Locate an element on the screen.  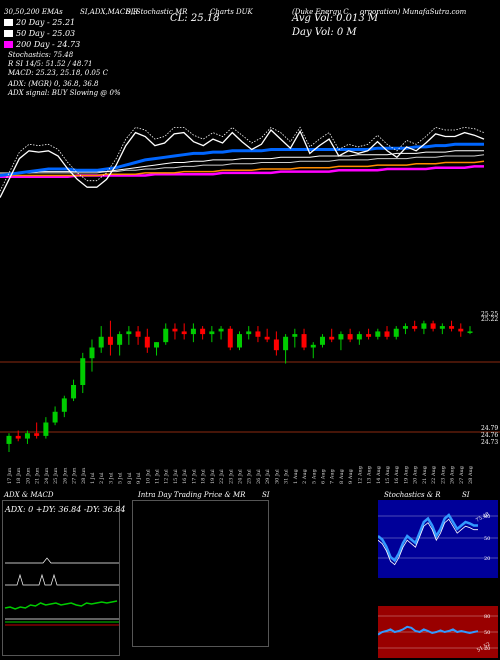
adx-readout: ADX: (MGR) 0, 36.8, 36.8 is located at coordinates (53, 84).